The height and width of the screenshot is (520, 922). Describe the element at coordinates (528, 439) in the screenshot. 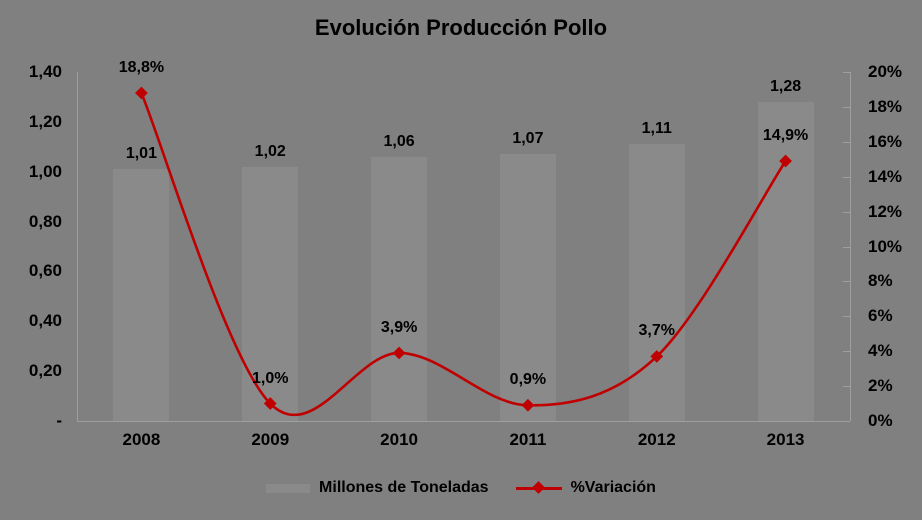

I see `x-axis-label: 2011` at that location.